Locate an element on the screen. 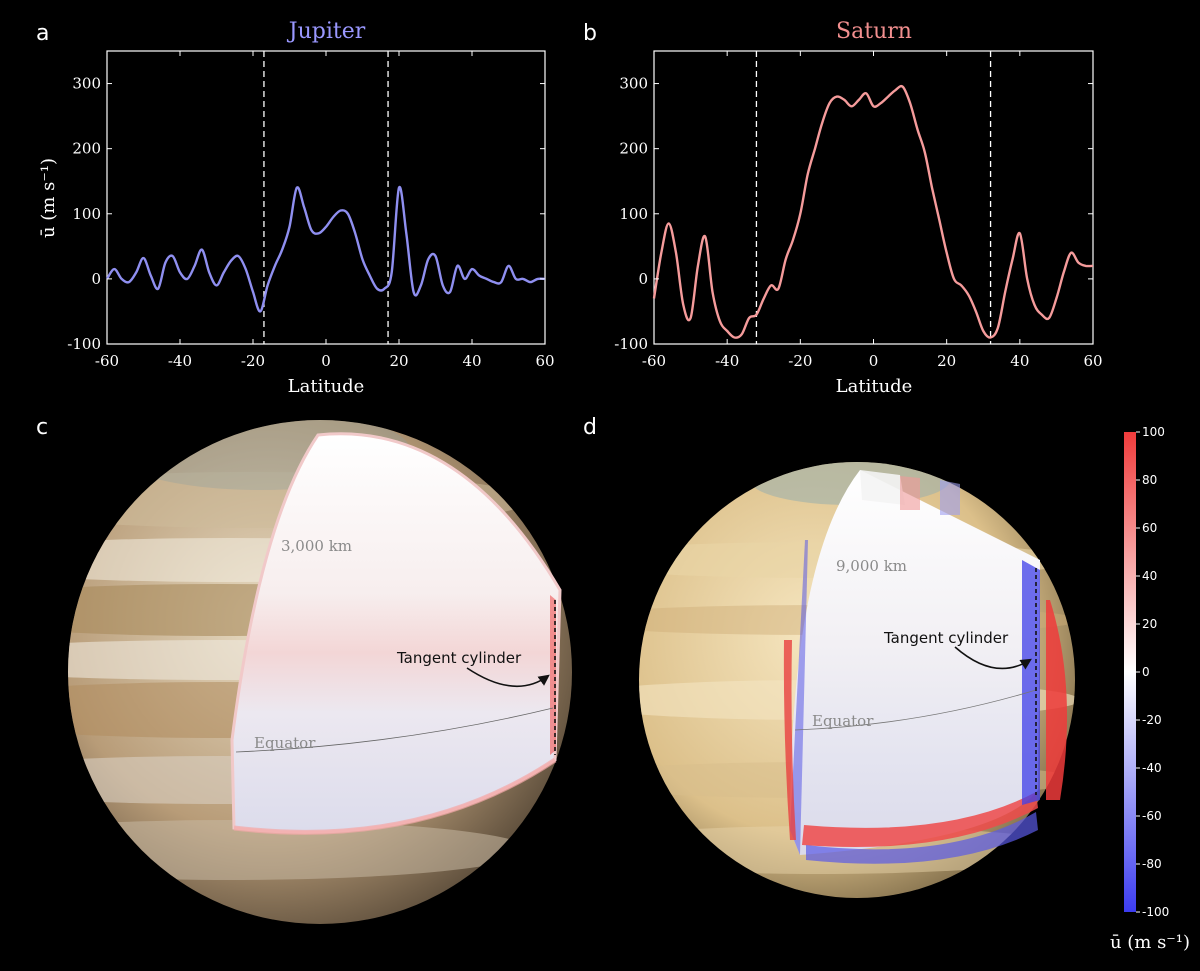 The width and height of the screenshot is (1200, 971). colorbar-tick-label: 60 is located at coordinates (1149, 528).